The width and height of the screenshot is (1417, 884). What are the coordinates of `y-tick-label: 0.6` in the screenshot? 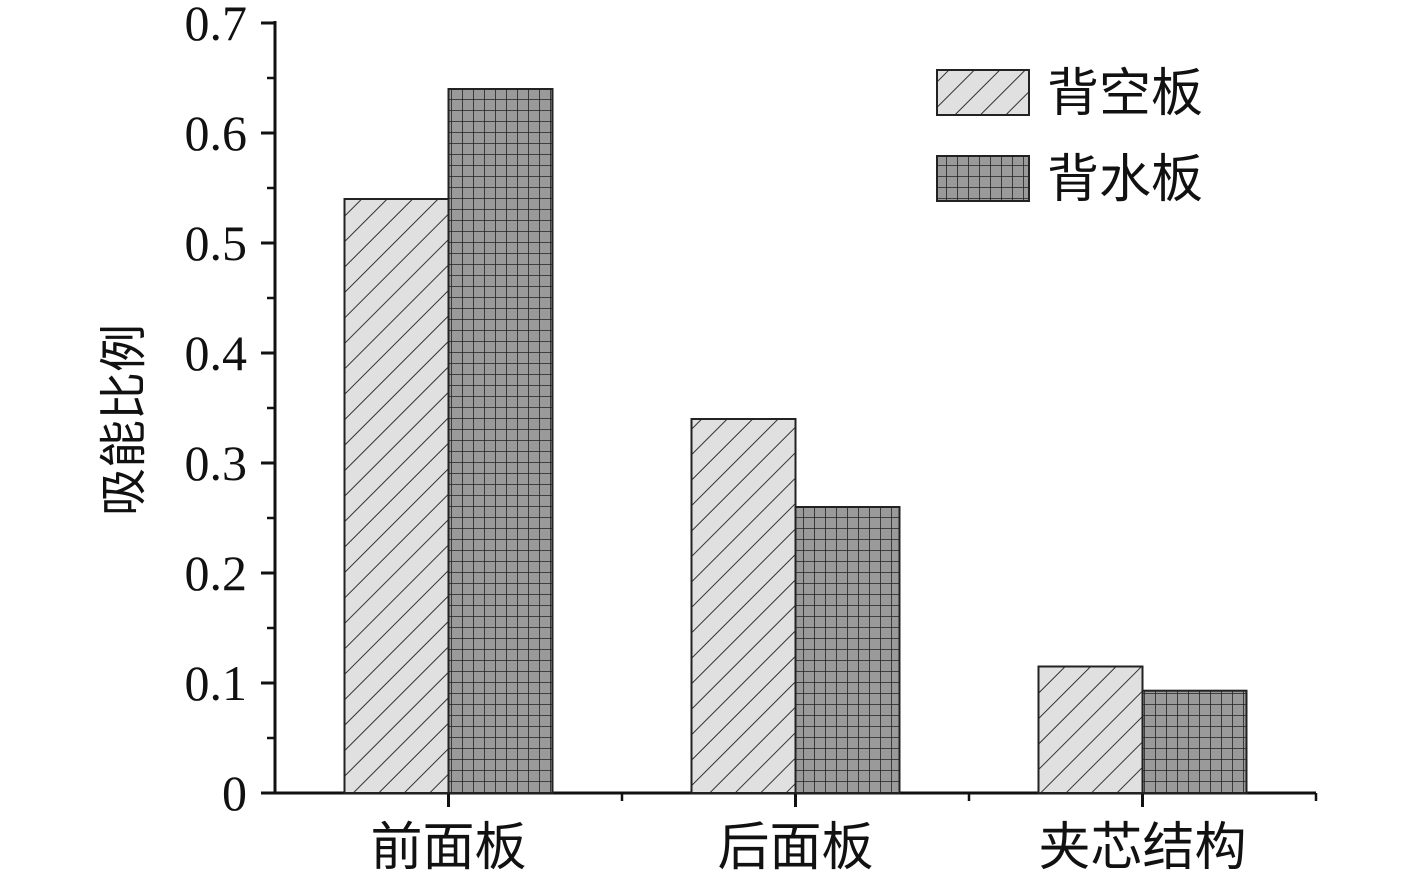 It's located at (216, 133).